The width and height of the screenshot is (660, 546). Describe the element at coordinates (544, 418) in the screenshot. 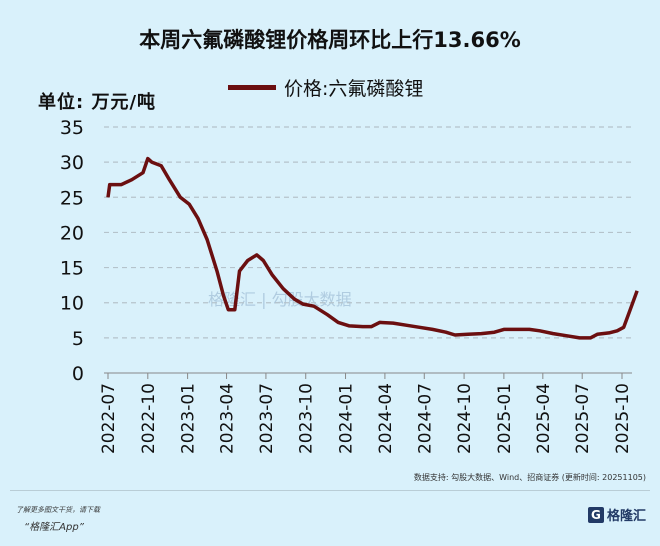

I see `x-tick-label: 2025-04` at that location.